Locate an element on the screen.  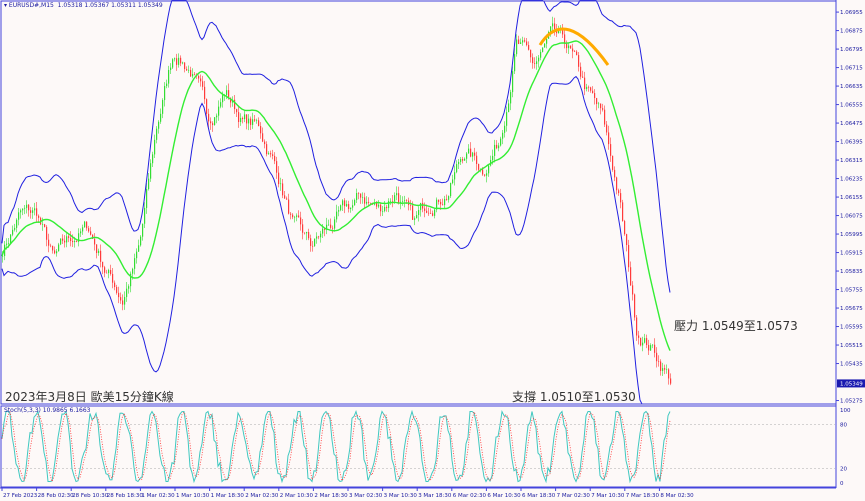
stochastic-panel is located at coordinates (418, 446).